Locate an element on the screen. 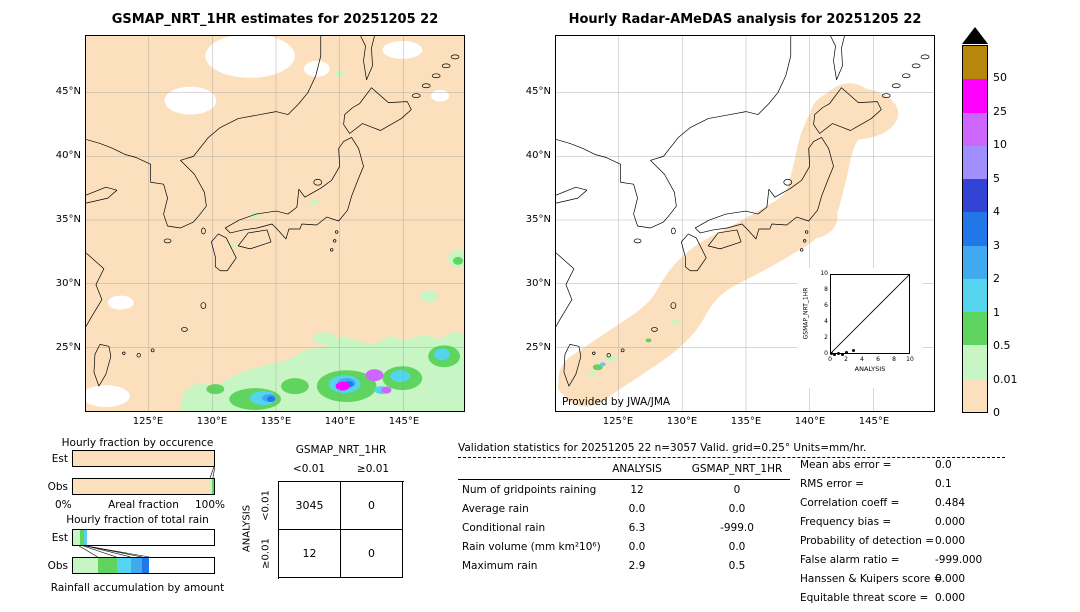  inset-ytick-2: 4 is located at coordinates (826, 321).